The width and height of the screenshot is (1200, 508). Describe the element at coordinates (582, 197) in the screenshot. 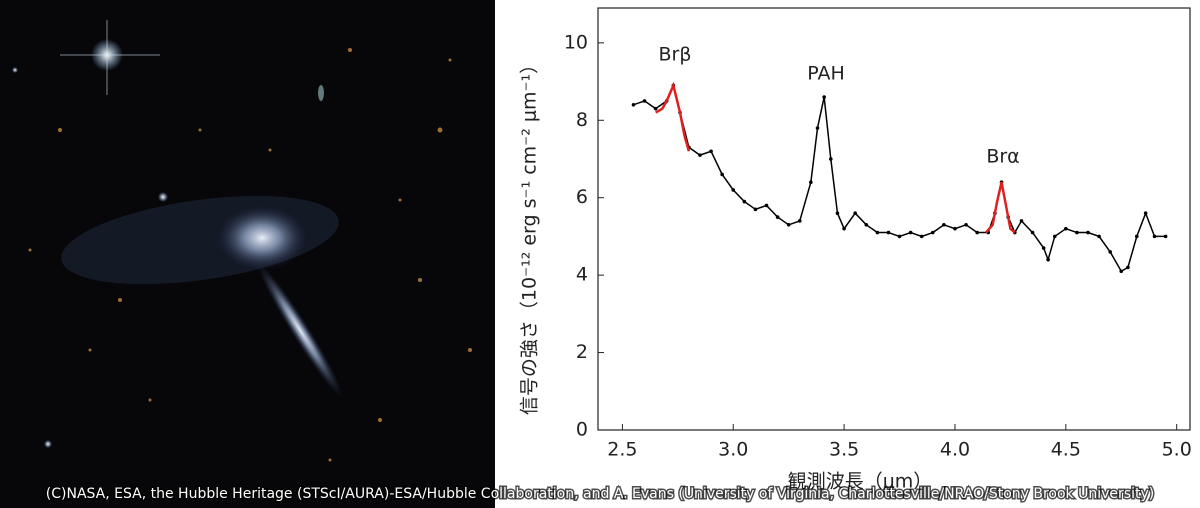

I see `y-tick-label: 6` at that location.